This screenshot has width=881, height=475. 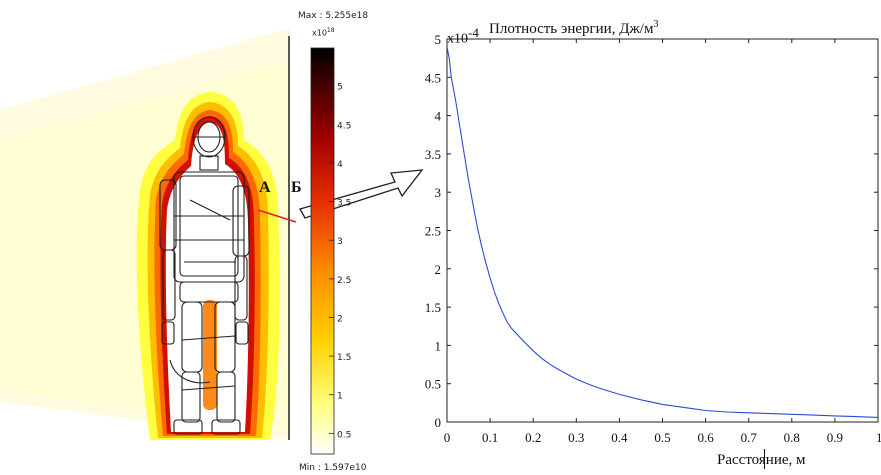 What do you see at coordinates (333, 468) in the screenshot?
I see `colorbar-min-label: Min : 1.597e10` at bounding box center [333, 468].